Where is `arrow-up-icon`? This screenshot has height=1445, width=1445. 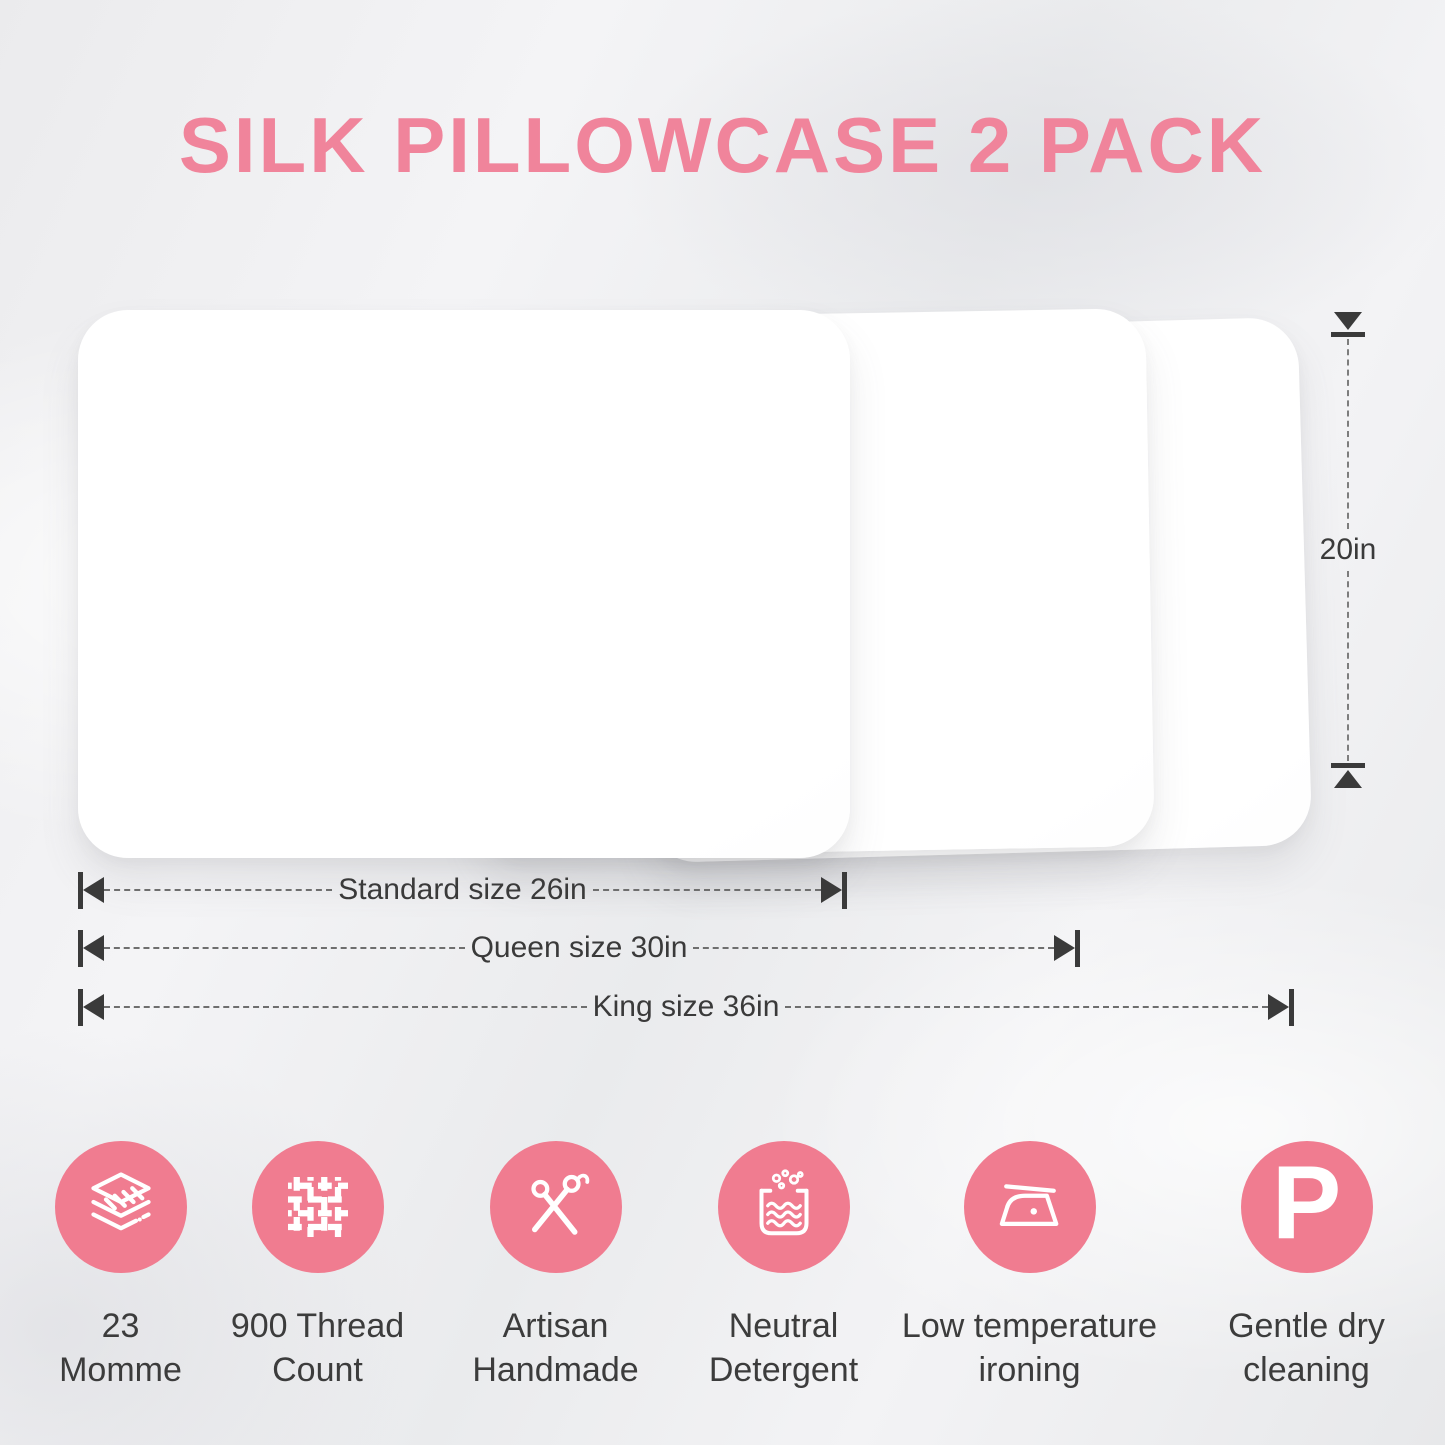
arrow-up-icon is located at coordinates (1348, 779).